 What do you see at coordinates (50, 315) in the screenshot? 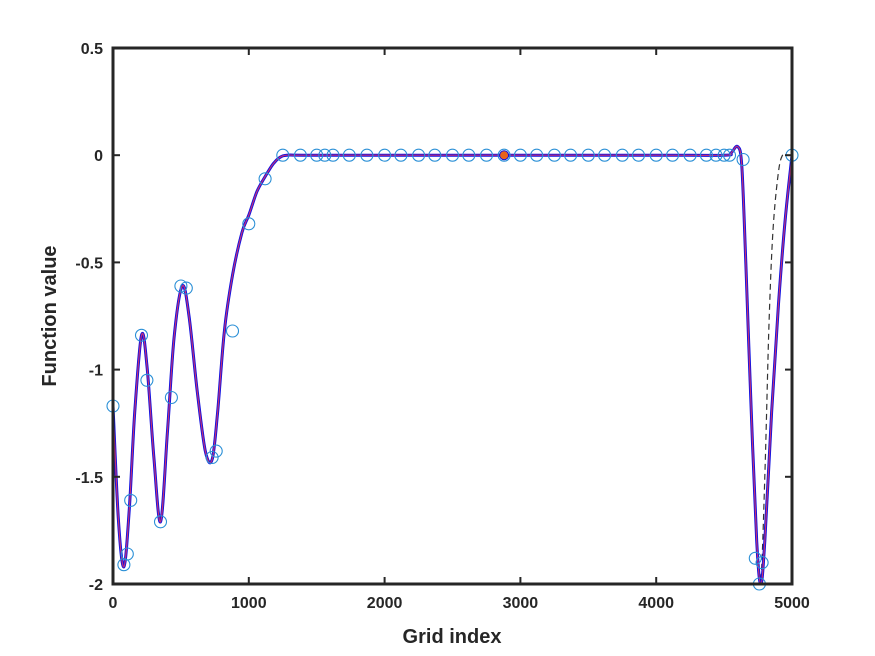
I see `y-axis-label: Function value` at bounding box center [50, 315].